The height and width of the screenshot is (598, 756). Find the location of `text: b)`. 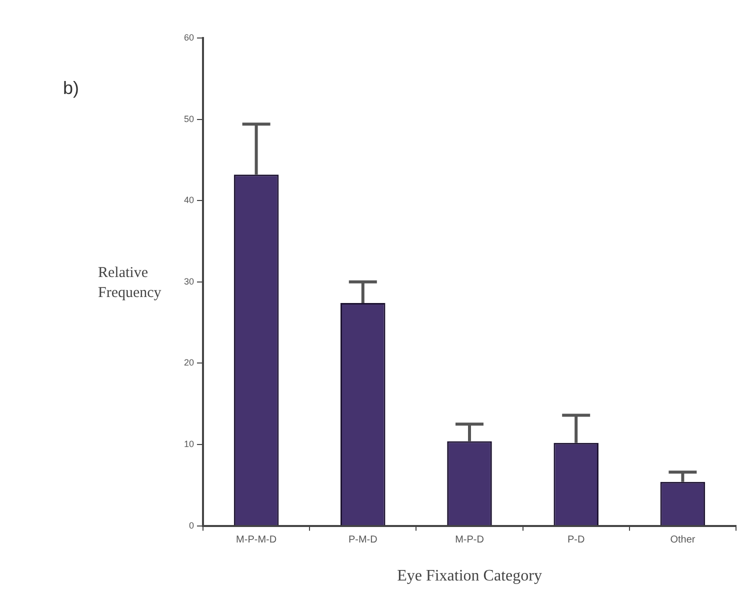

text: b) is located at coordinates (71, 88).